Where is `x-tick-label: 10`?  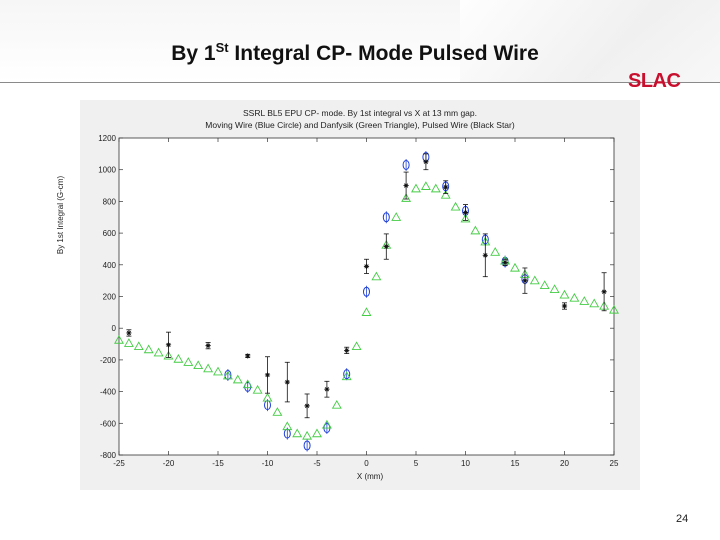 x-tick-label: 10 is located at coordinates (465, 463).